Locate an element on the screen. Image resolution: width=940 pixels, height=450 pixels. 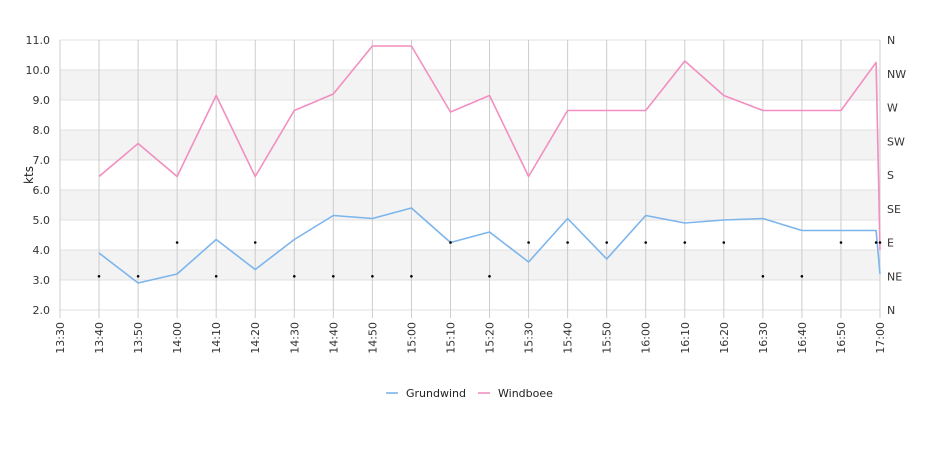
x-tick-label: 15:10 is located at coordinates (450, 338).